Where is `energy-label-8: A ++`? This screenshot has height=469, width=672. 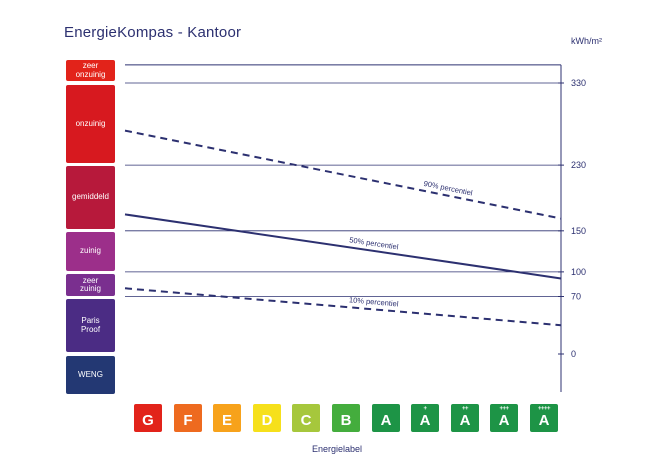 energy-label-8: A ++ is located at coordinates (465, 418).